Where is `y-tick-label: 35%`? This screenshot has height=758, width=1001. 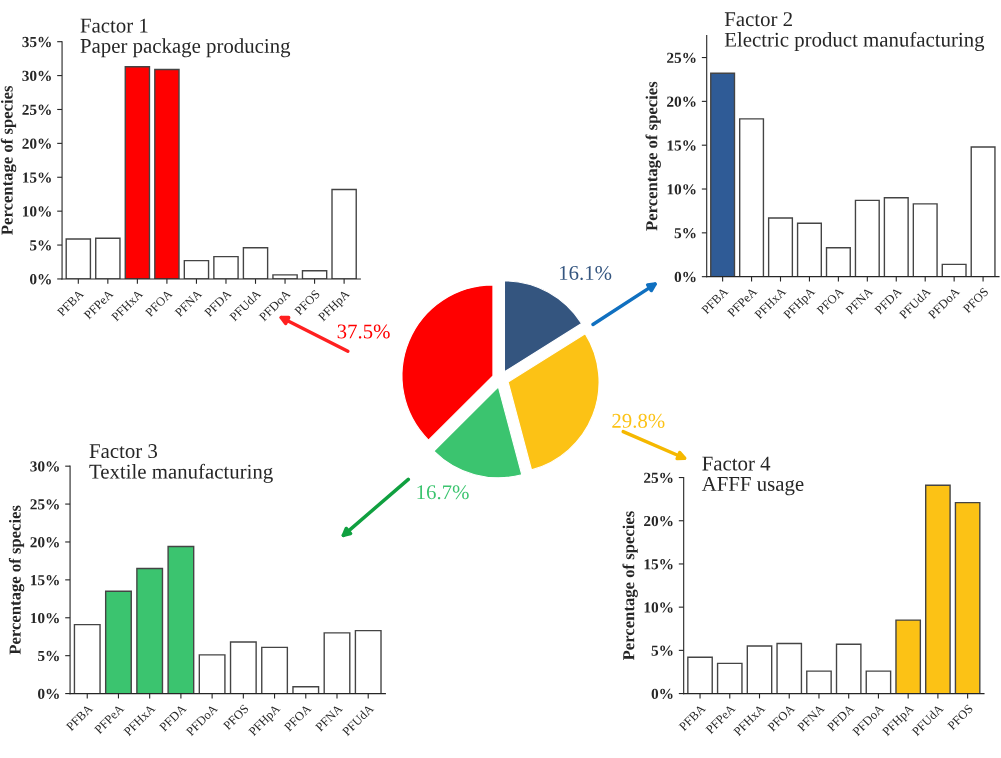
y-tick-label: 35% is located at coordinates (36, 42).